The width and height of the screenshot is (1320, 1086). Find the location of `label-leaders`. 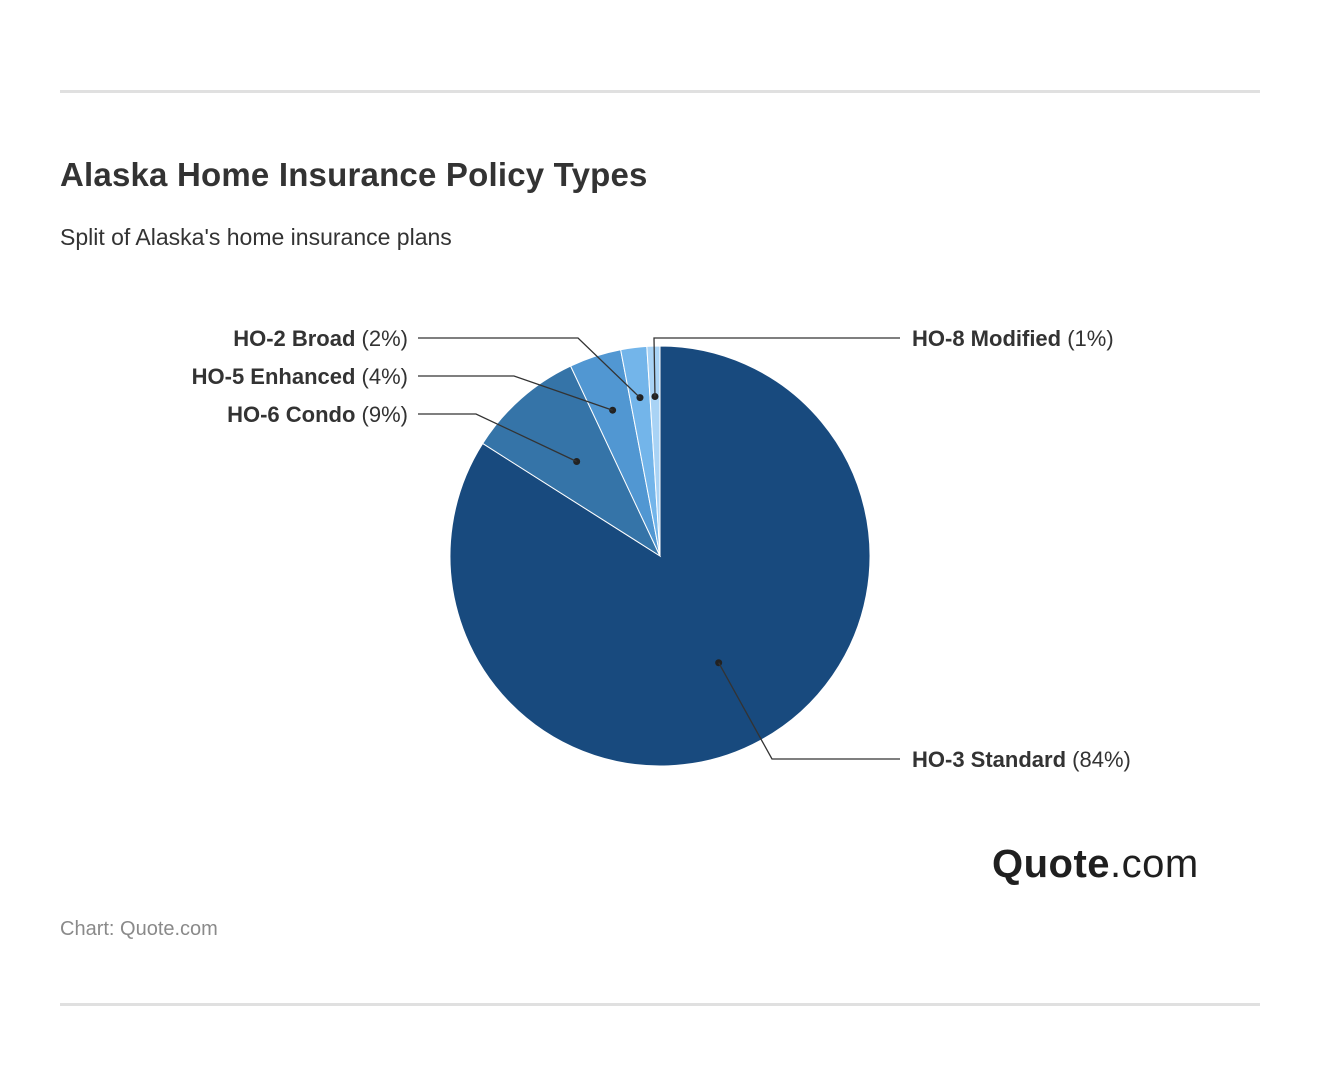

label-leaders is located at coordinates (659, 548).